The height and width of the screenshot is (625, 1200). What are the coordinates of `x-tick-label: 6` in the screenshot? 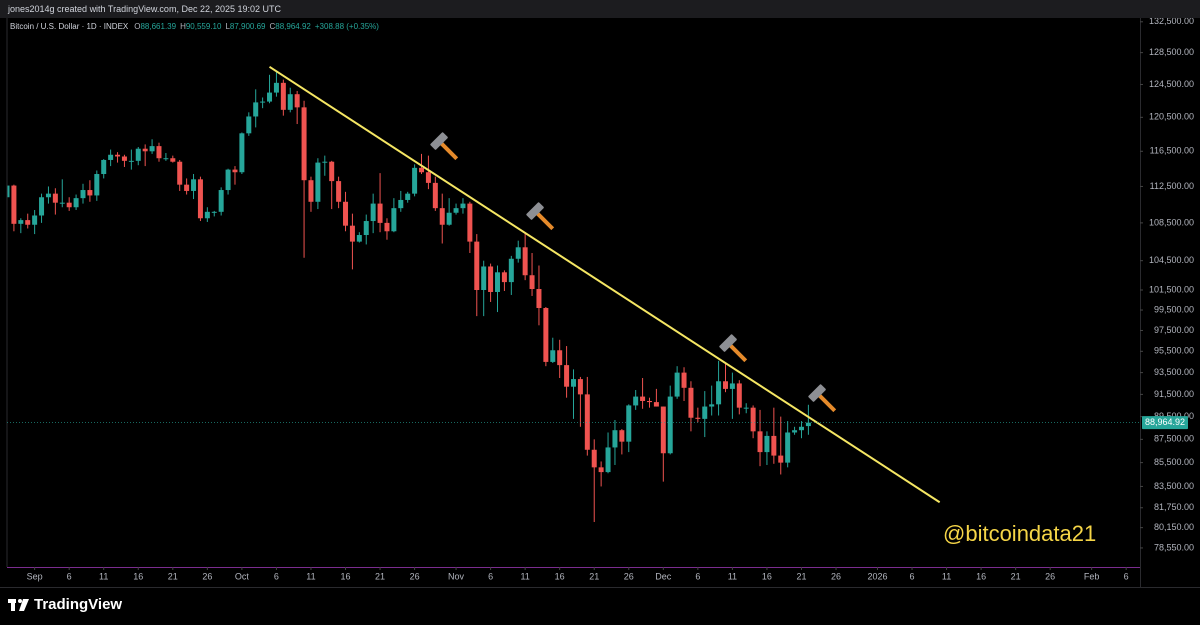 It's located at (1126, 576).